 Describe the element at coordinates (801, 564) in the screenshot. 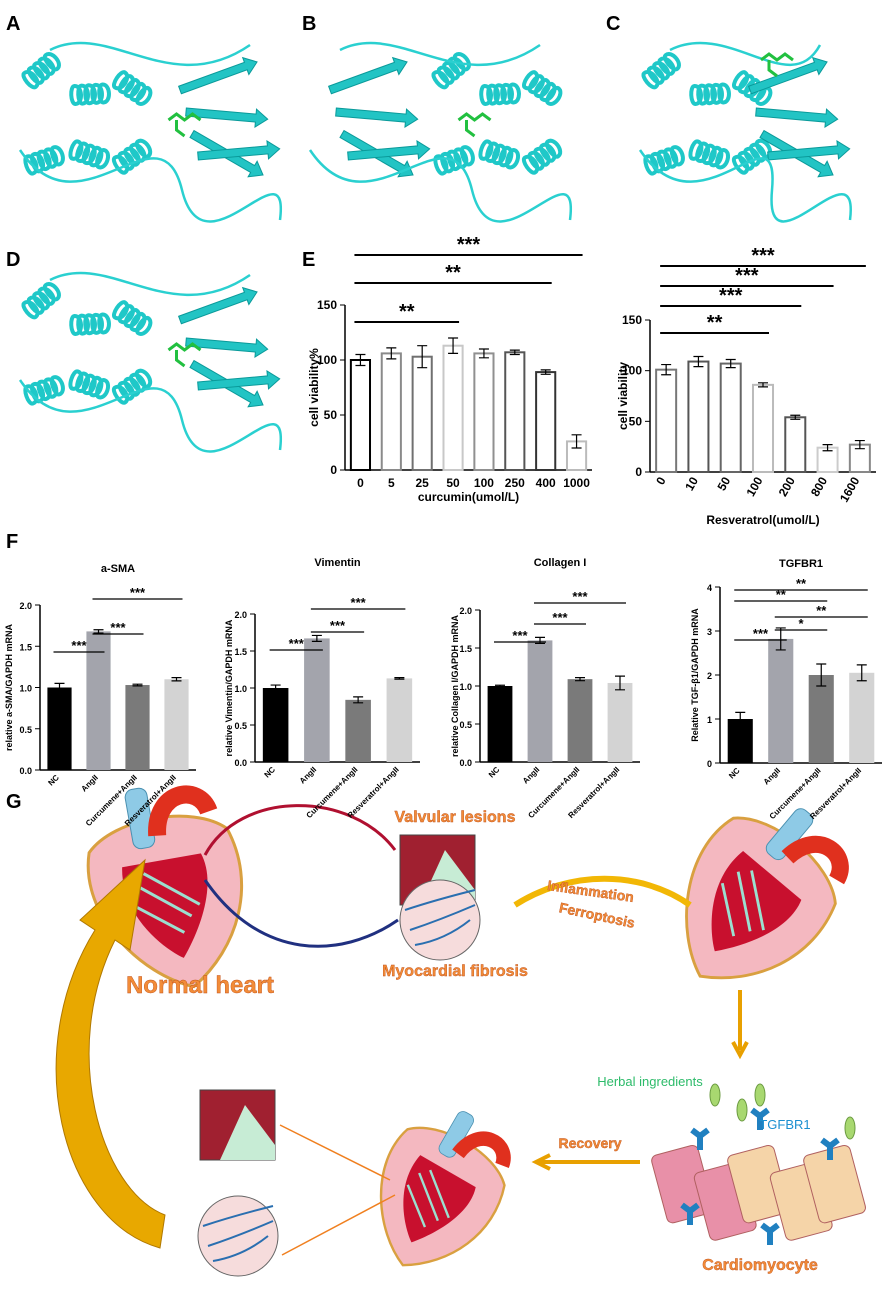

I see `chart-title: TGFBR1` at that location.